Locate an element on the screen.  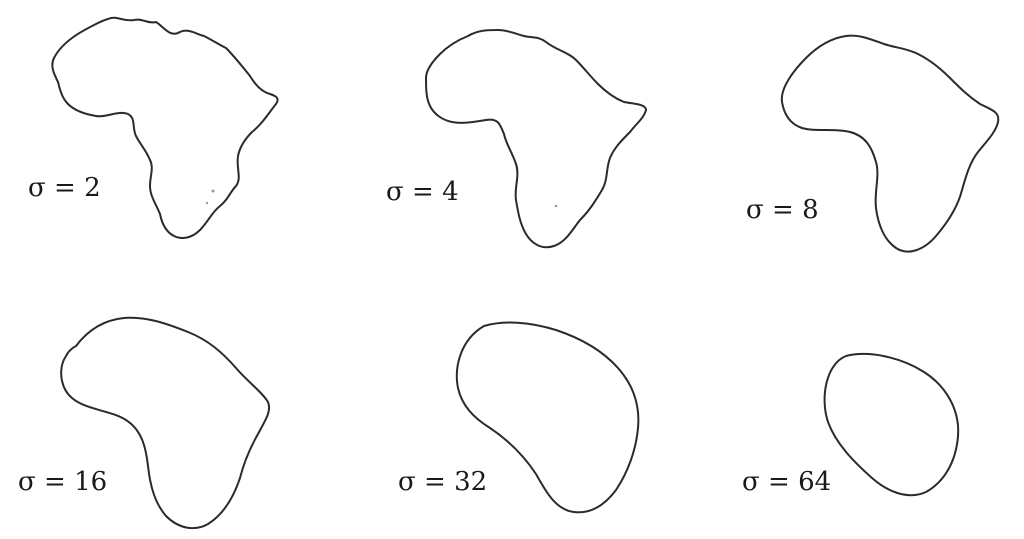
panel-sigma-2: σ = 2 is located at coordinates (153, 127).